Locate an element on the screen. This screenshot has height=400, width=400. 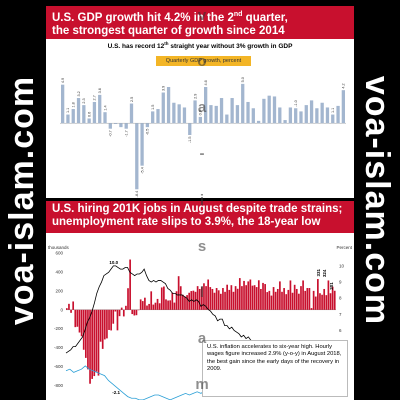
gdp-bar-label: 1.1 is located at coordinates (333, 110).